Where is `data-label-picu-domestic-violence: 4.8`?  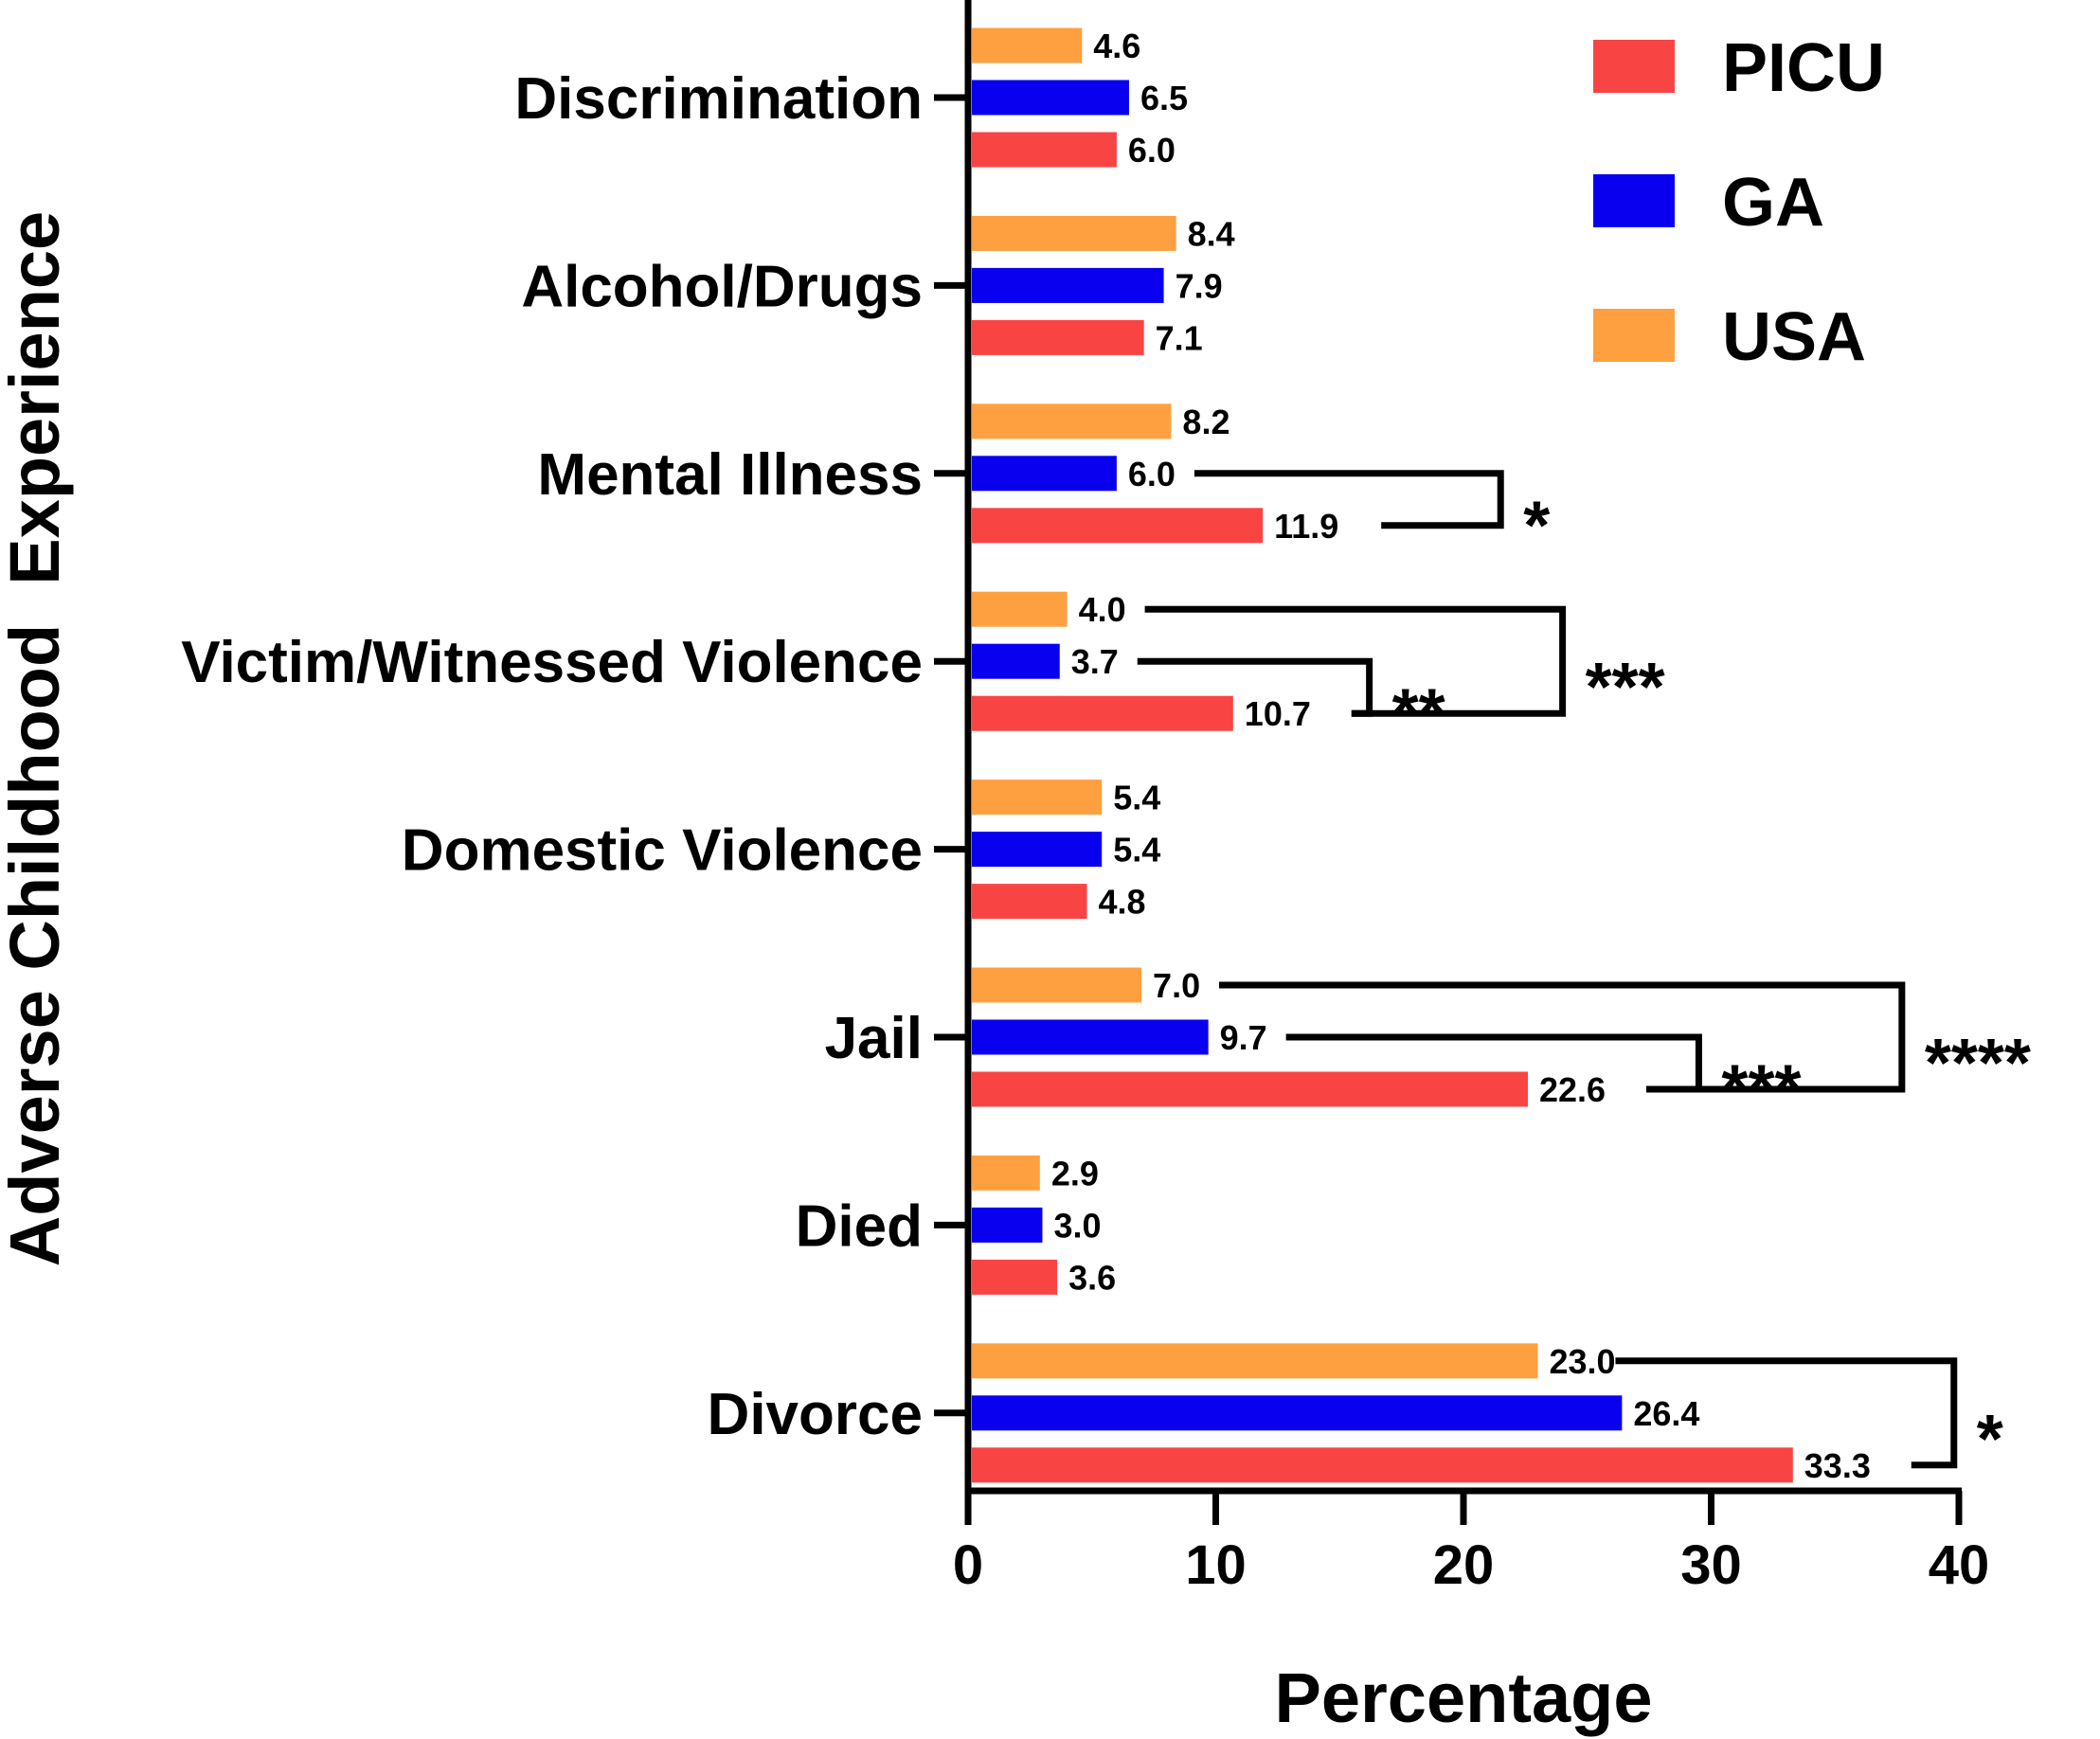
data-label-picu-domestic-violence: 4.8 is located at coordinates (1122, 903).